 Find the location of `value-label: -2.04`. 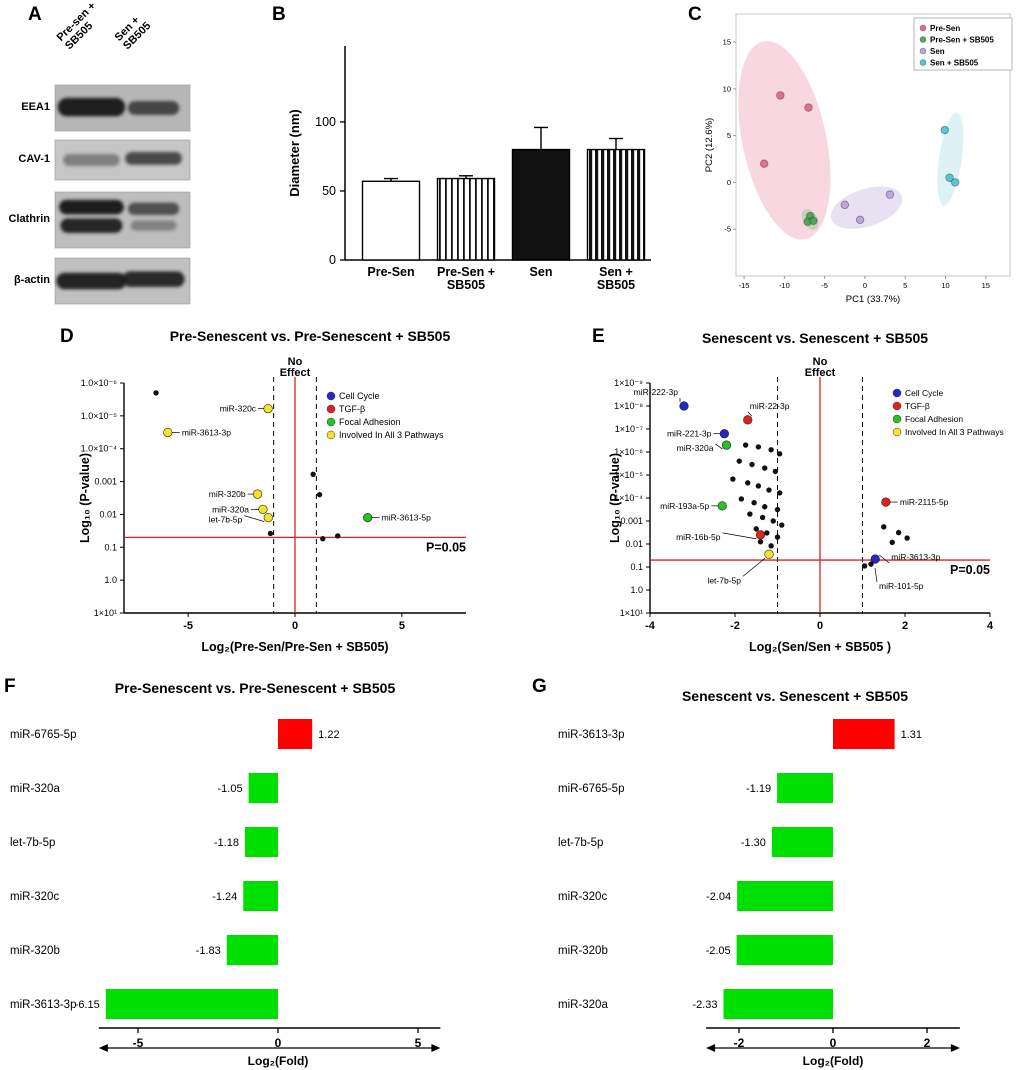

value-label: -2.04 is located at coordinates (718, 897).